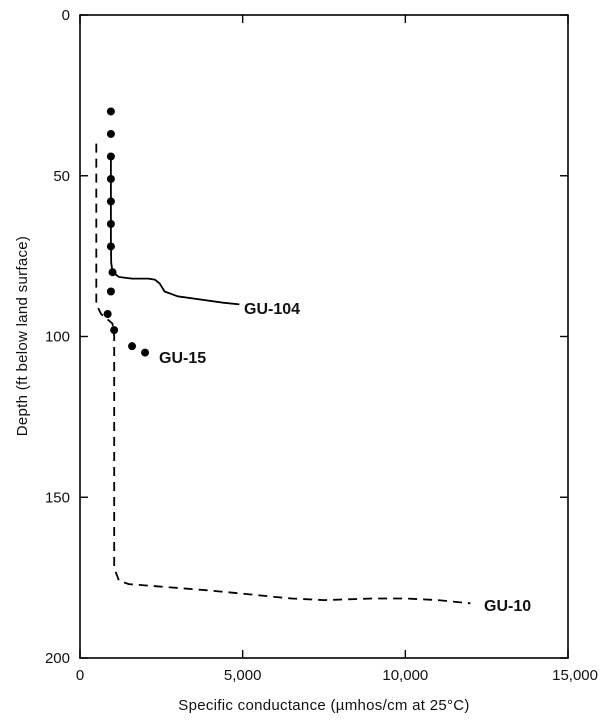 Image resolution: width=608 pixels, height=721 pixels. I want to click on y-tick-label: 0, so click(66, 15).